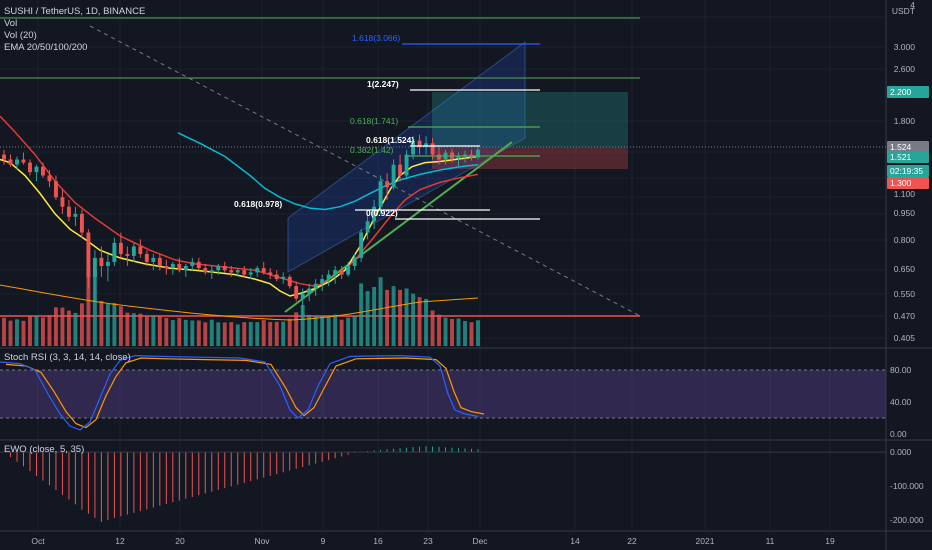 The height and width of the screenshot is (550, 932). Describe the element at coordinates (905, 269) in the screenshot. I see `price-tick-label: 0.650` at that location.